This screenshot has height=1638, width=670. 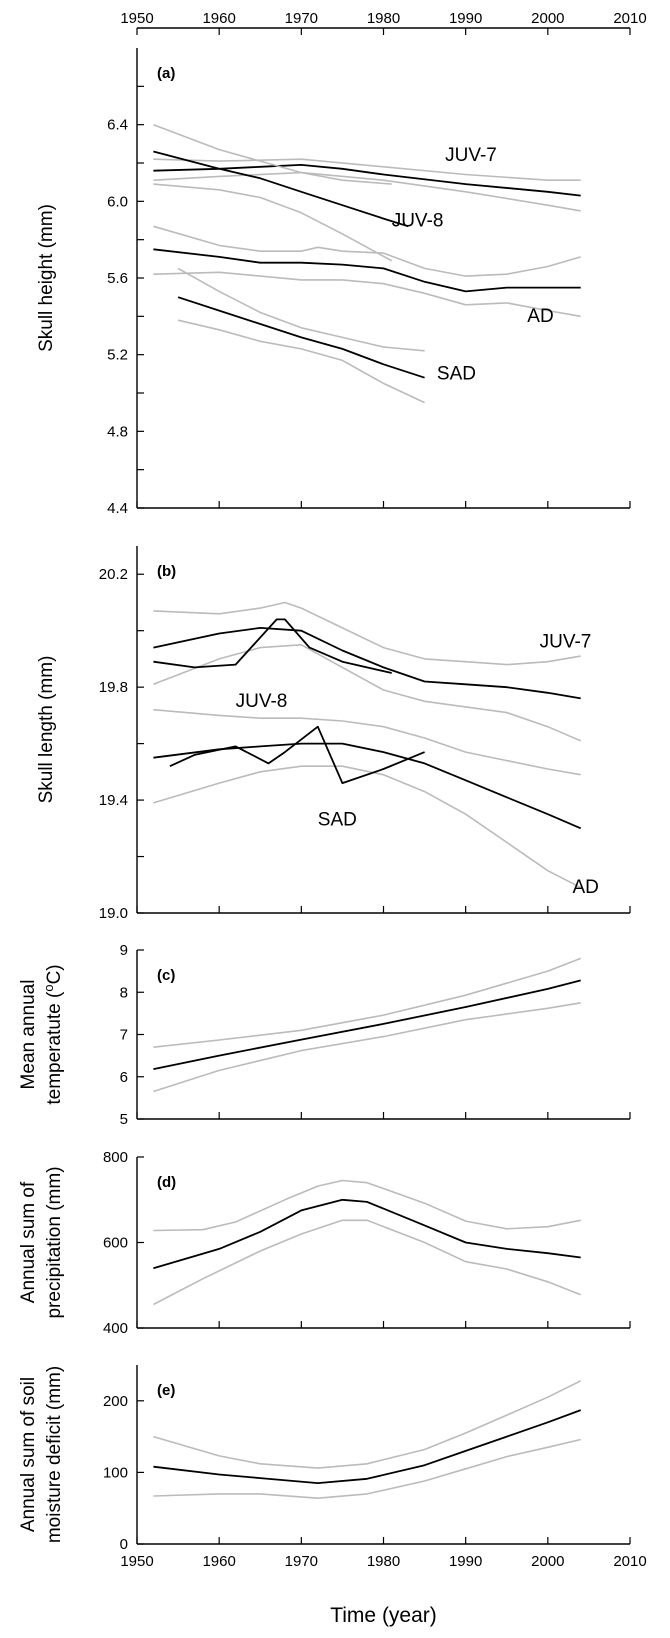 What do you see at coordinates (547, 18) in the screenshot?
I see `top-x-tick-label: 2000` at bounding box center [547, 18].